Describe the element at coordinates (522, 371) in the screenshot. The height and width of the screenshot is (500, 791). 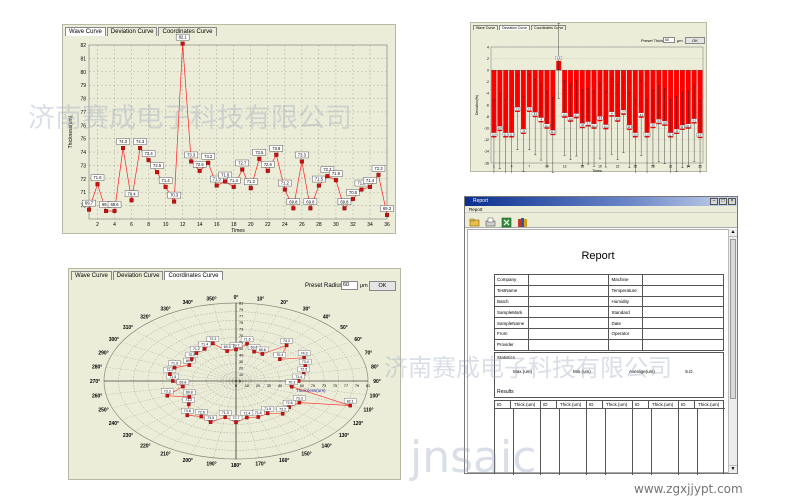
I see `stat-max: Max.(um)` at that location.